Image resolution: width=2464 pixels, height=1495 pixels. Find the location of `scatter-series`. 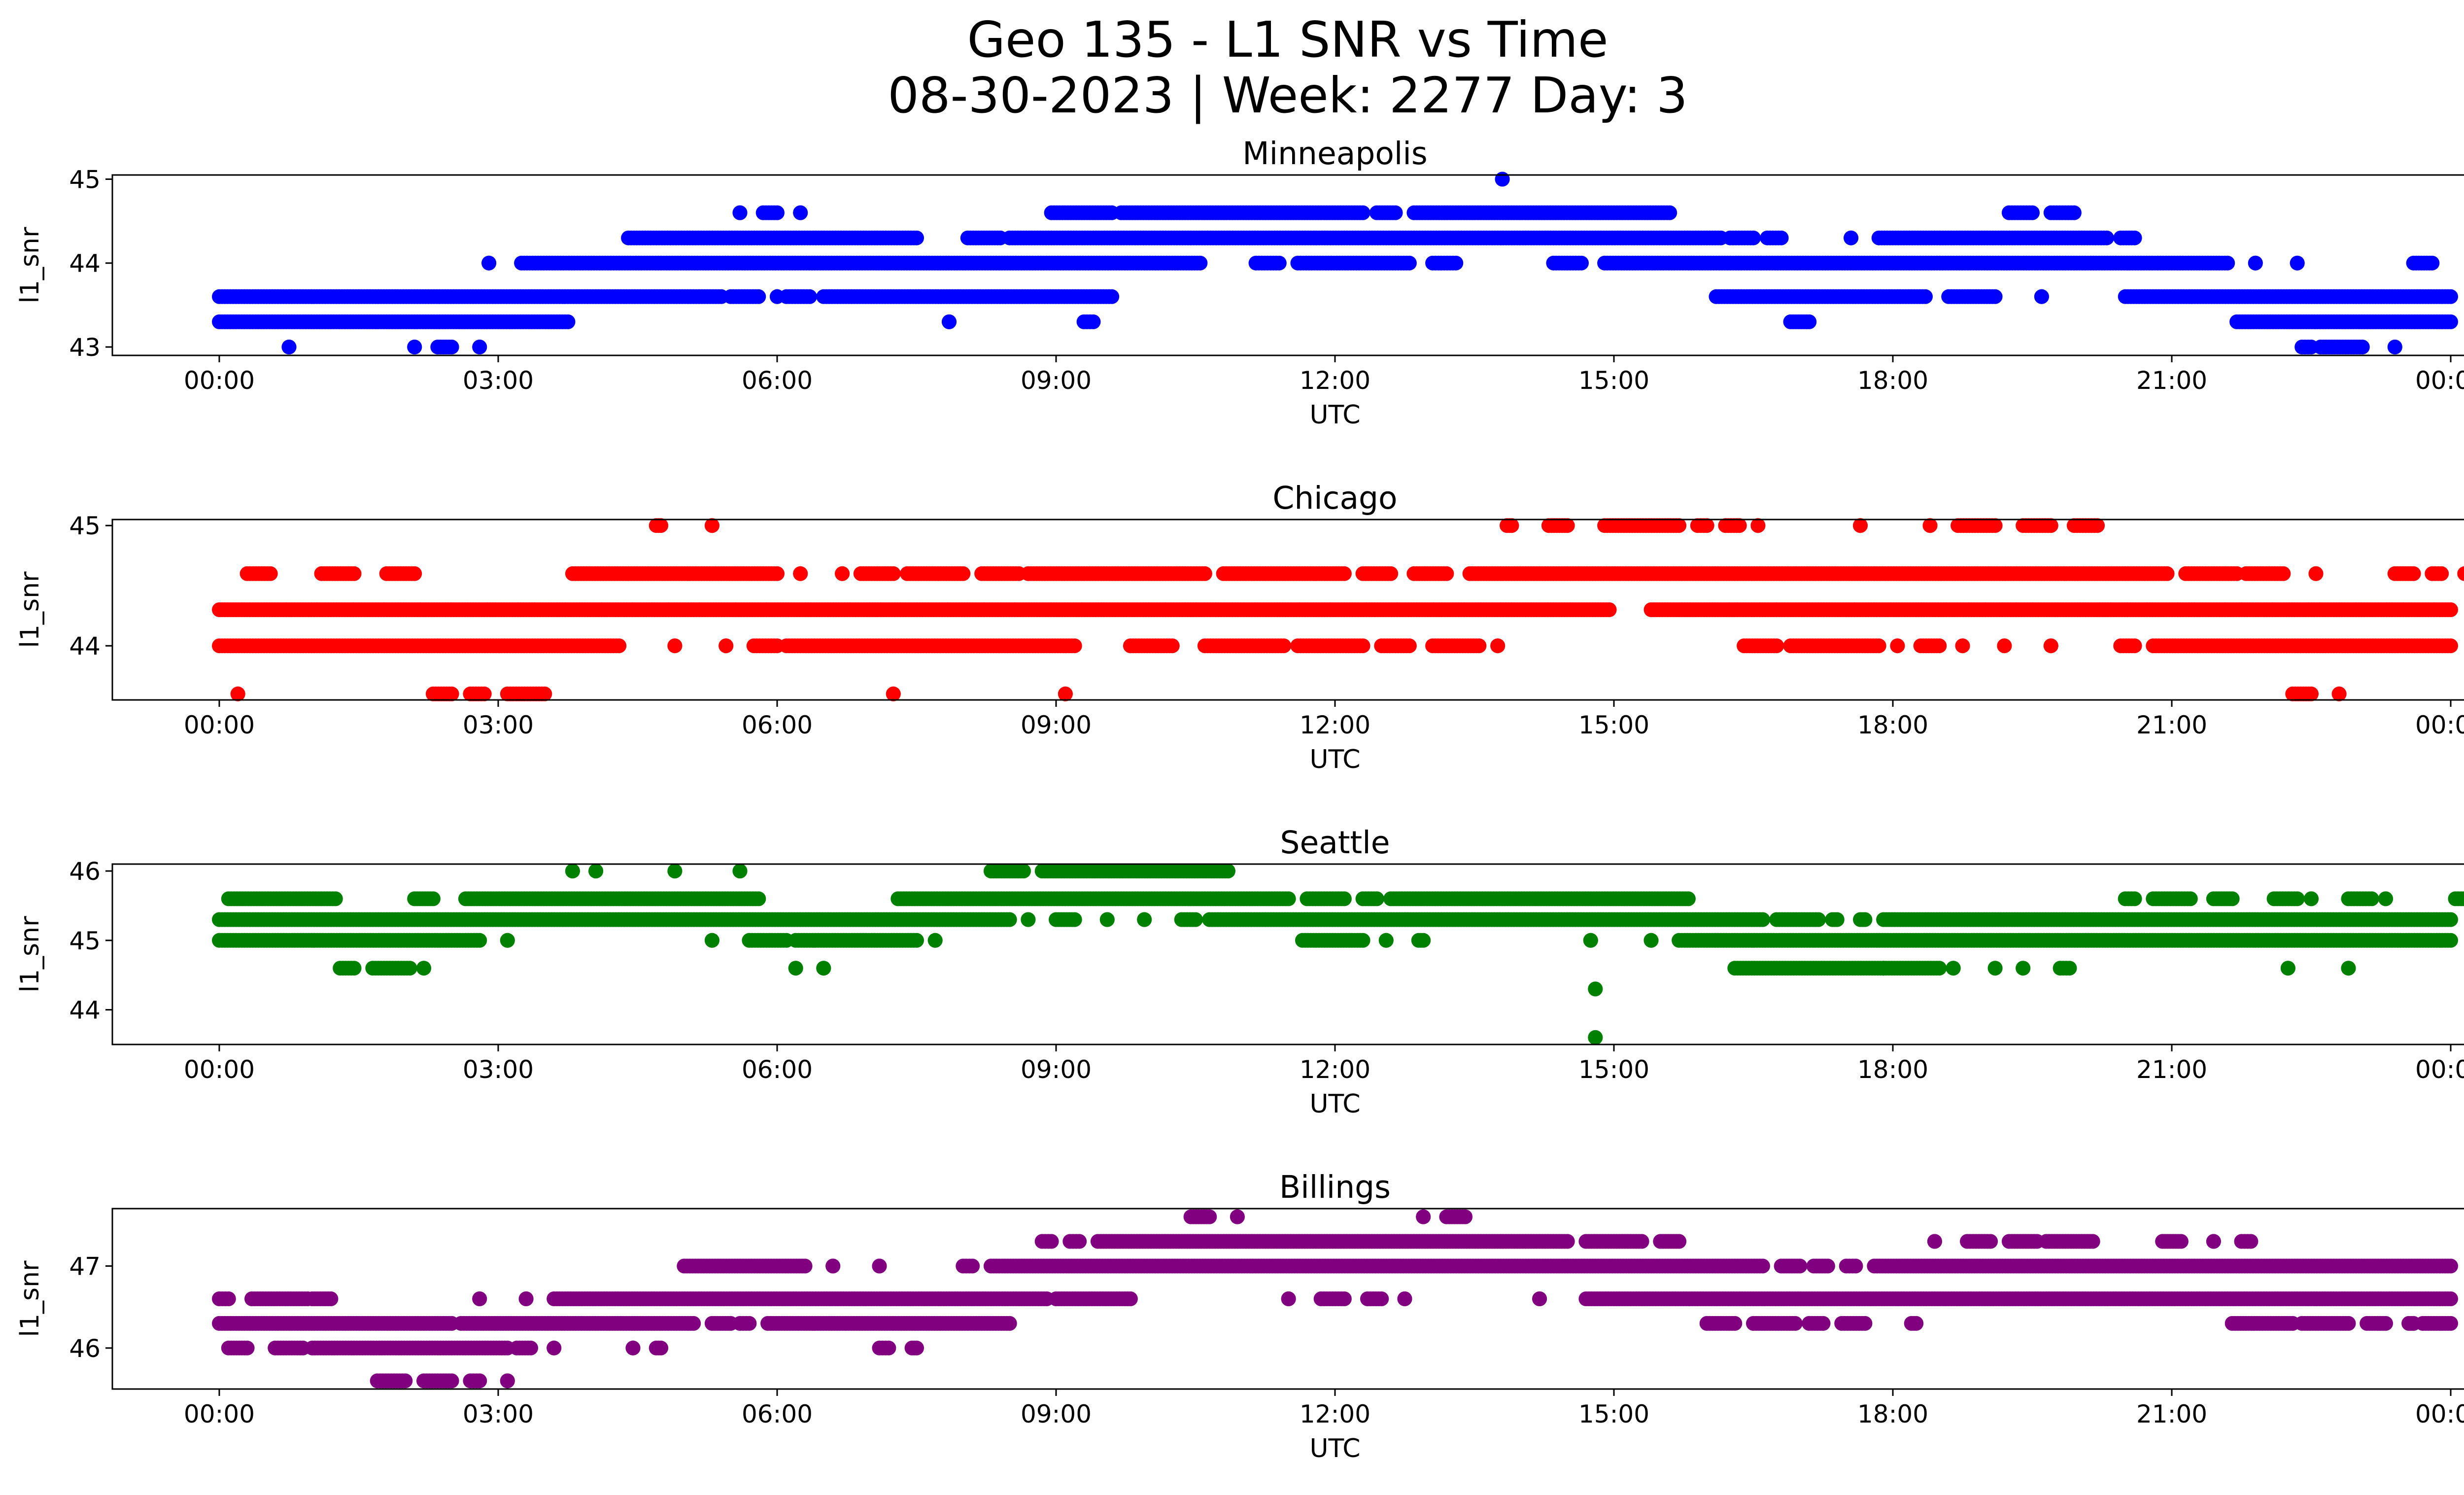

scatter-series is located at coordinates (1338, 609).